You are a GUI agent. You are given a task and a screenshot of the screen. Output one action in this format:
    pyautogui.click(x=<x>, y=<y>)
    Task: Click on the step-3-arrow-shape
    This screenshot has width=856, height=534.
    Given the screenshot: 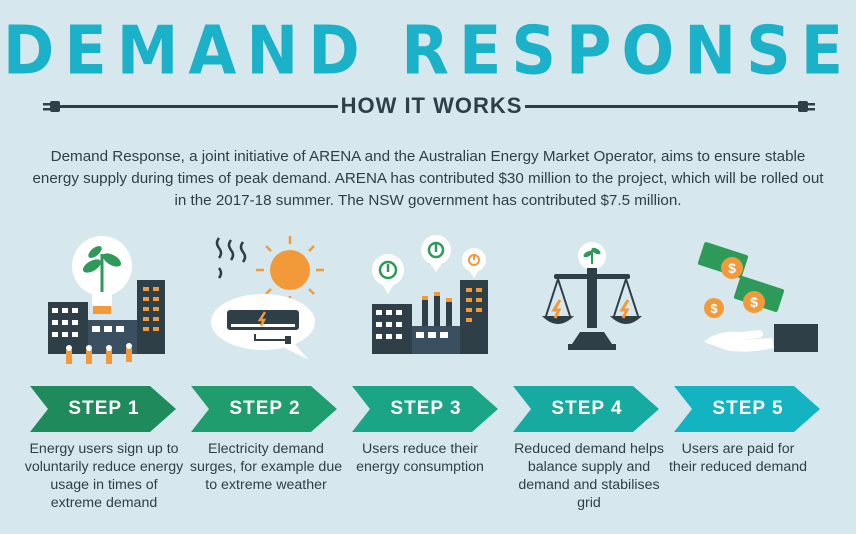 What is the action you would take?
    pyautogui.click(x=425, y=409)
    